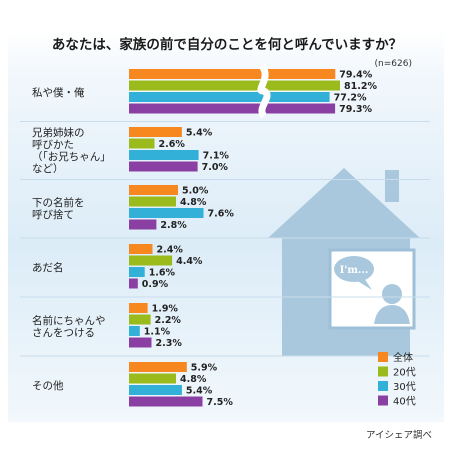  Describe the element at coordinates (58, 92) in the screenshot. I see `category-label: 私や僕・俺` at that location.